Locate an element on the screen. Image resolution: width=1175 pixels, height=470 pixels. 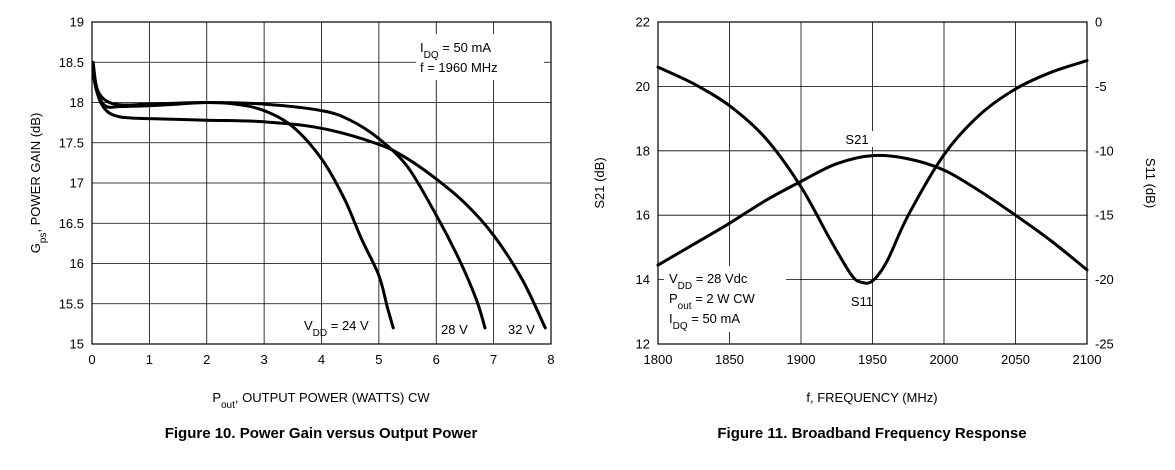
y-tick-label: 16 is located at coordinates (77, 263).